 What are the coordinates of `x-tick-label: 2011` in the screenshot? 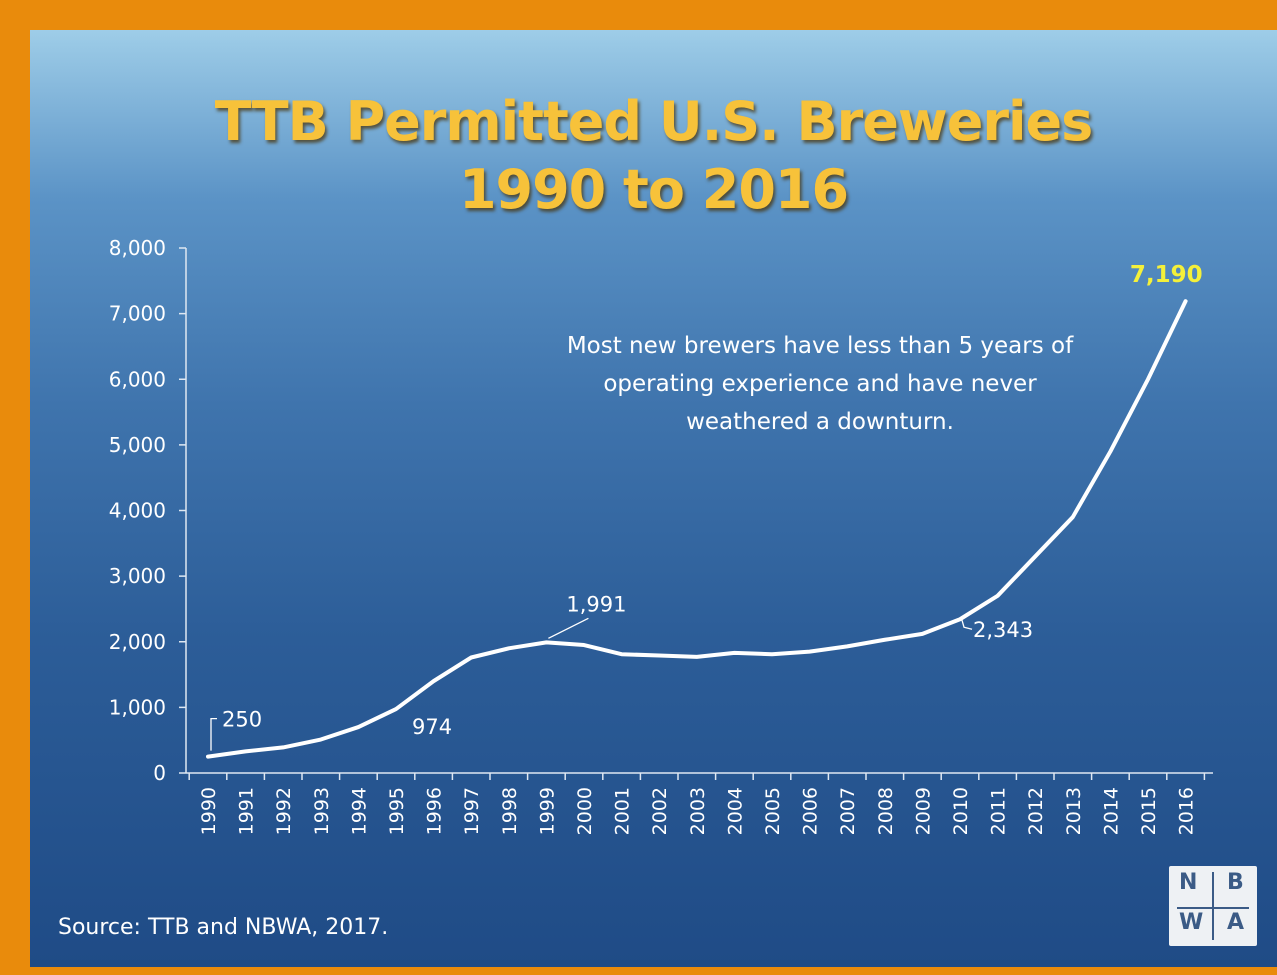 It's located at (999, 811).